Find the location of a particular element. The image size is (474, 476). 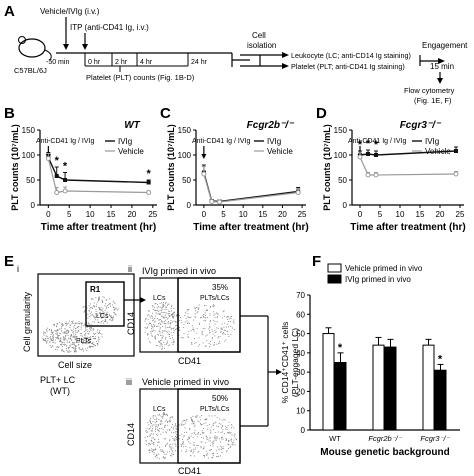

time-label: 4 hr is located at coordinates (146, 62).